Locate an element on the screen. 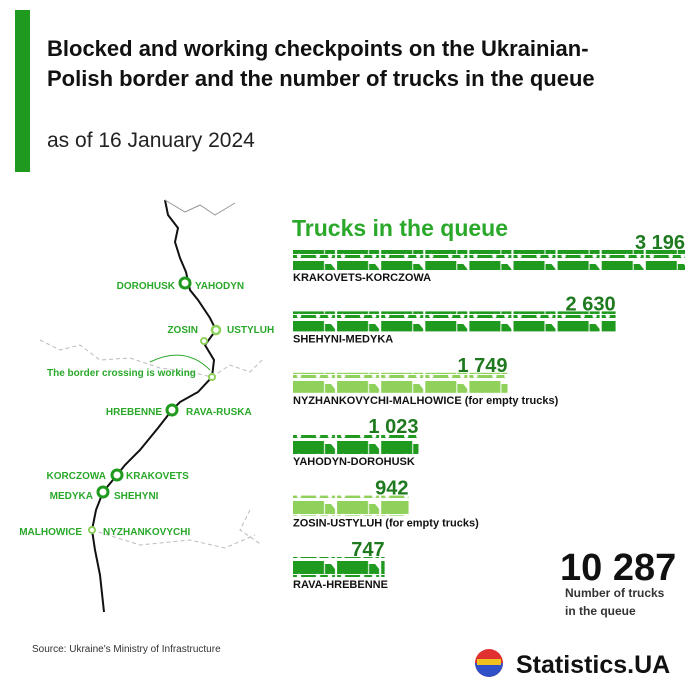 This screenshot has width=700, height=691. chart-heading: Trucks in the queue is located at coordinates (400, 228).